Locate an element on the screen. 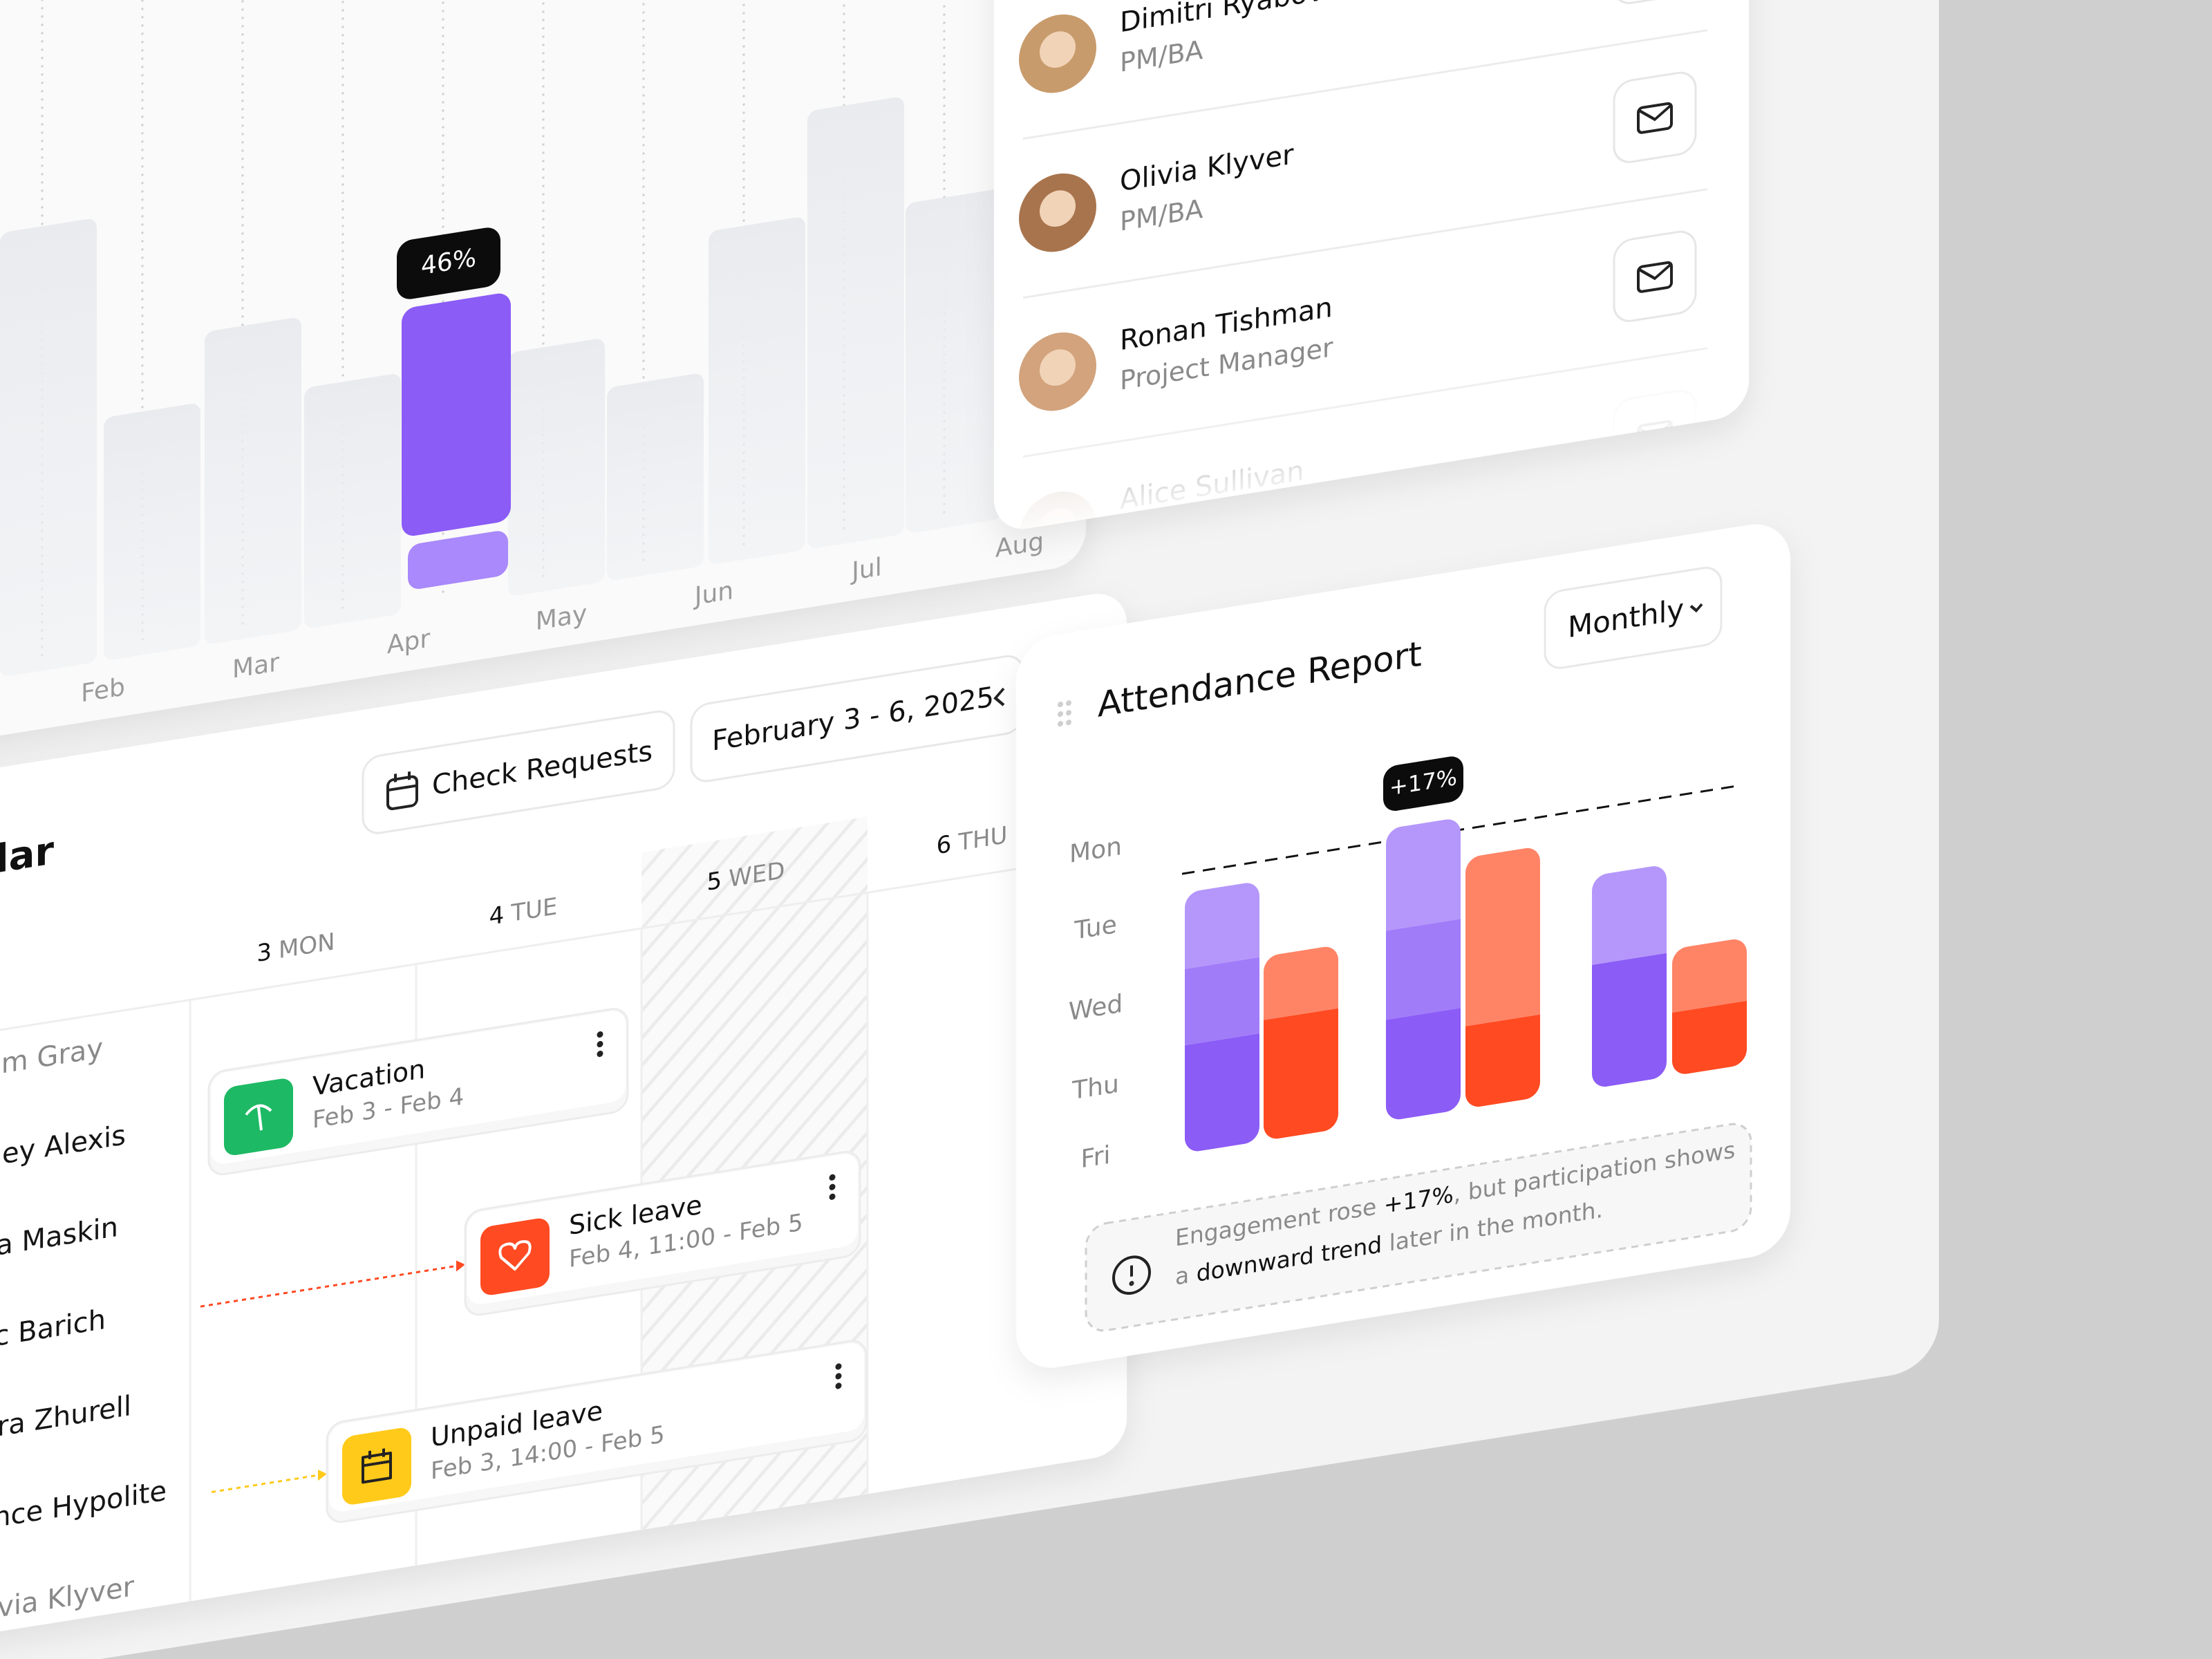 The image size is (2212, 1659). day-number: 6 is located at coordinates (944, 845).